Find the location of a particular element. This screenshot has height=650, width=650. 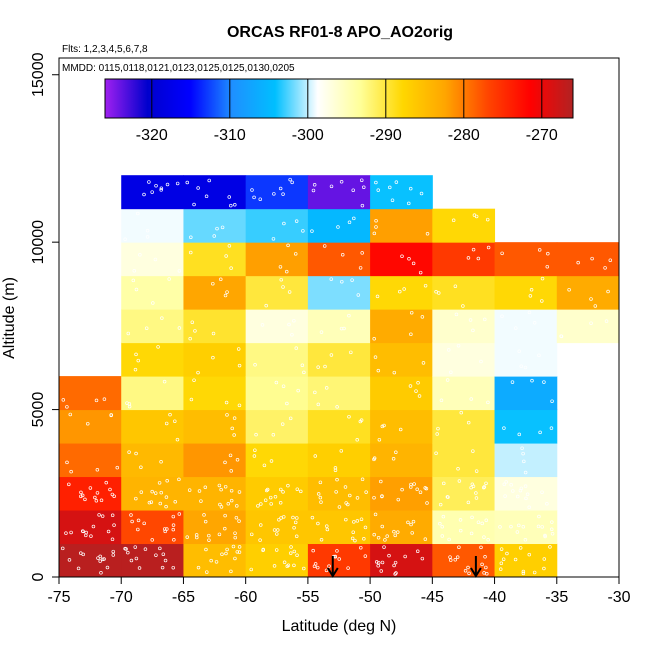

arrow-marker is located at coordinates (332, 567).